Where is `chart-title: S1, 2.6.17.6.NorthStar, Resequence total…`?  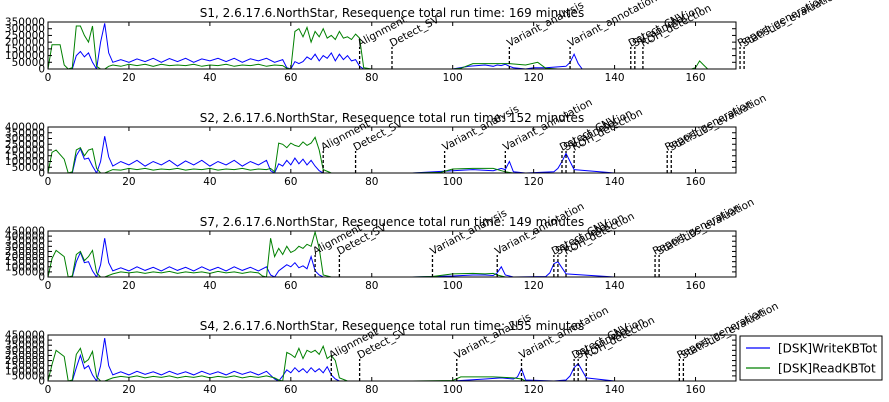 chart-title: S1, 2.6.17.6.NorthStar, Resequence total… is located at coordinates (392, 13).